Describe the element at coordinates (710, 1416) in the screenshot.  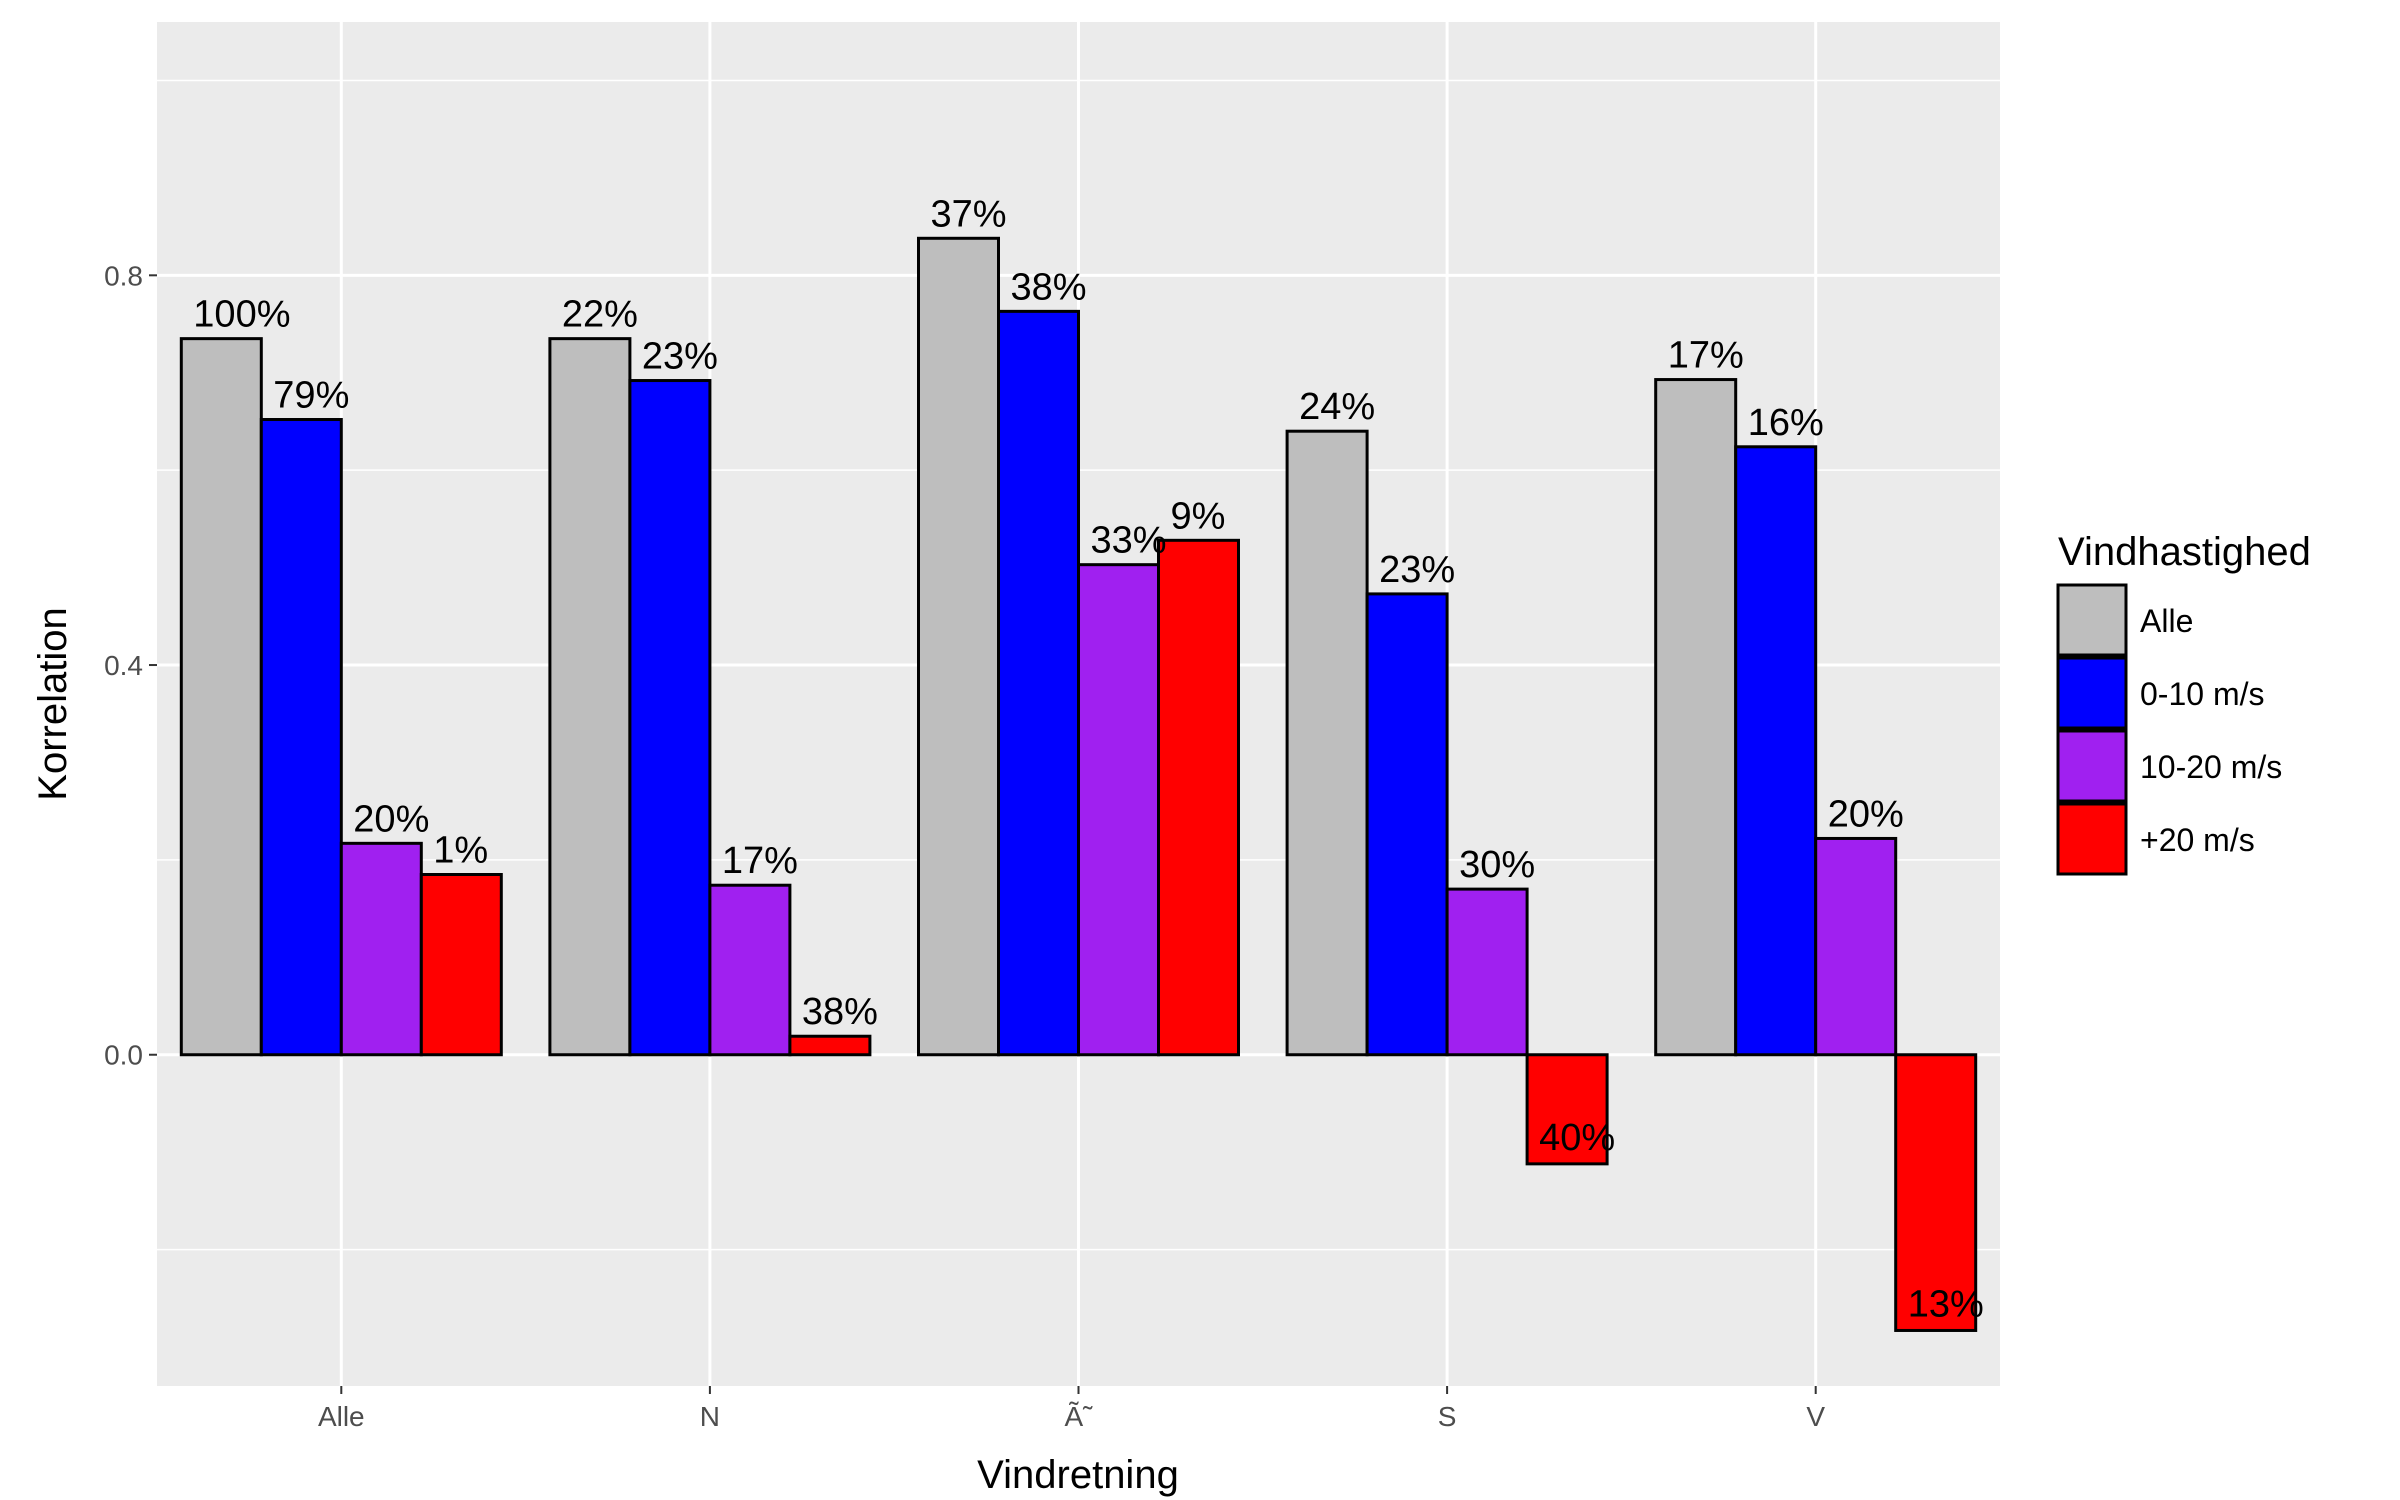
I see `x-tick-label: N` at that location.